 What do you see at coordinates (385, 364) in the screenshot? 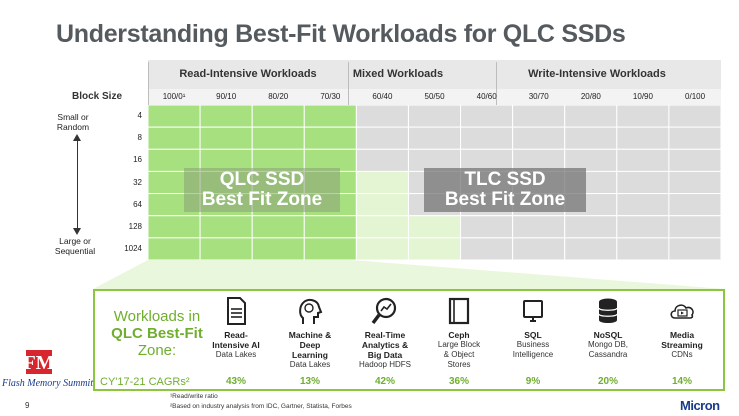
I see `workload-description: Hadoop HDFS` at bounding box center [385, 364].